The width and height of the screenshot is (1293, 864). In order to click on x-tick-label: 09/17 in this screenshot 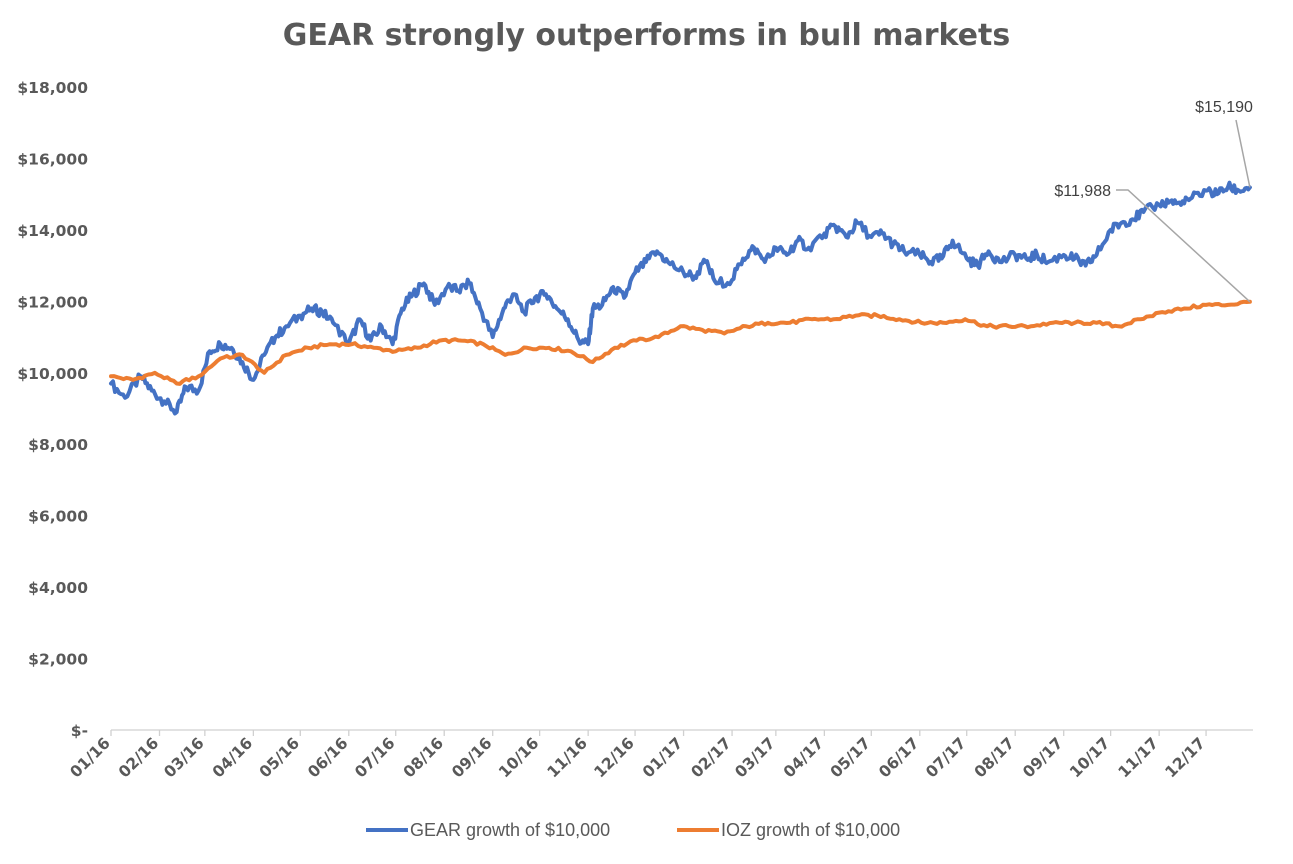, I will do `click(1042, 757)`.